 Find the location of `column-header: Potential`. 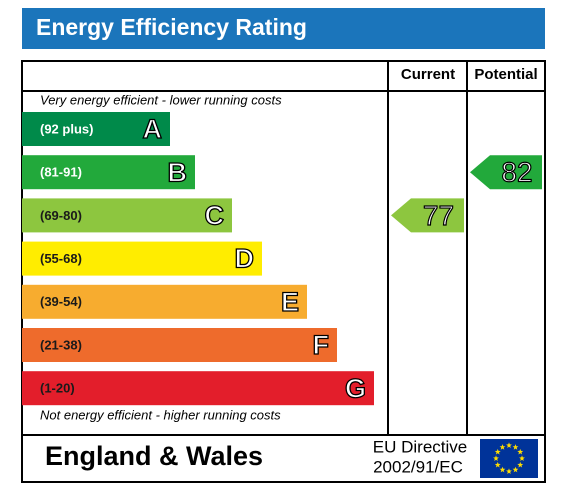

column-header: Potential is located at coordinates (505, 74).